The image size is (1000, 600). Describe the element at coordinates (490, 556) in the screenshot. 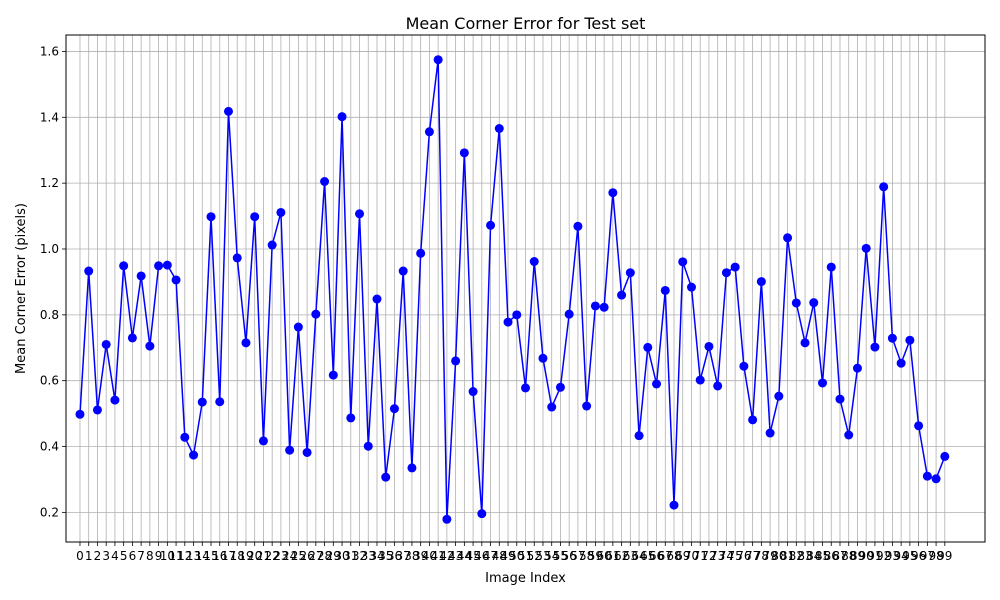

I see `x-tick-label: 47` at that location.